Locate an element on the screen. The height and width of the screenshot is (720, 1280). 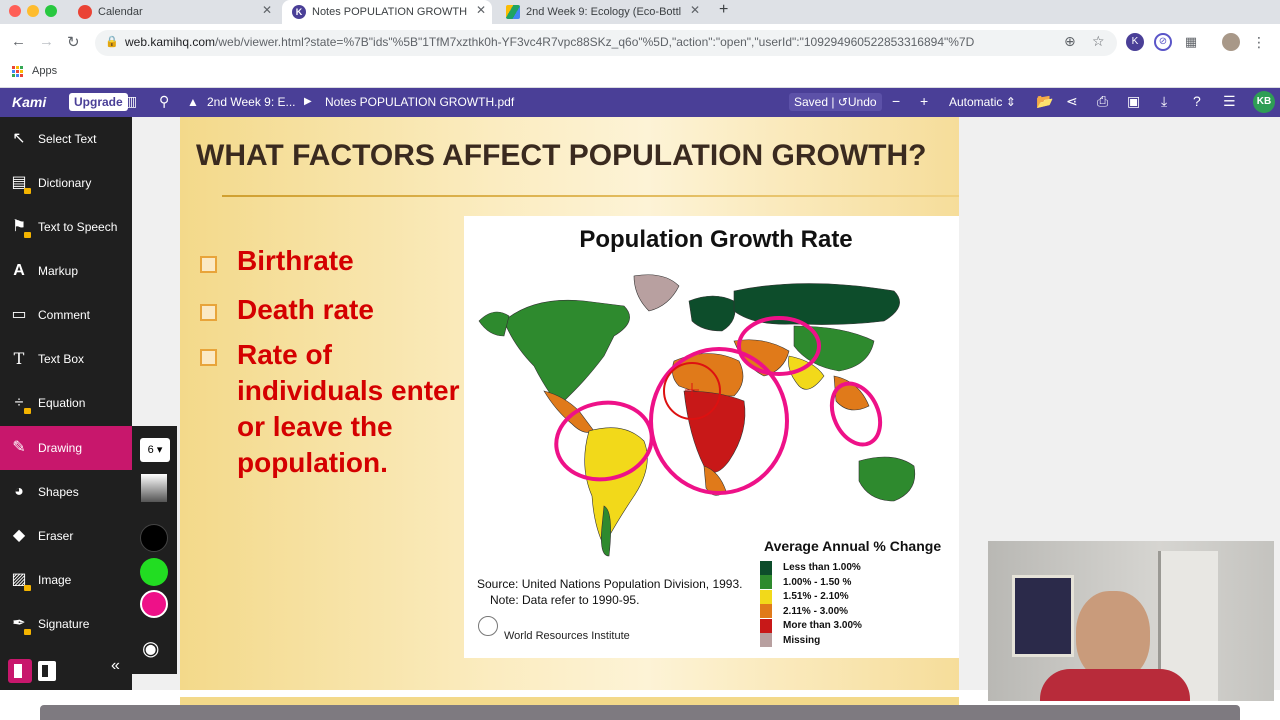
apps-bookmark-link: Apps is located at coordinates (45, 71).